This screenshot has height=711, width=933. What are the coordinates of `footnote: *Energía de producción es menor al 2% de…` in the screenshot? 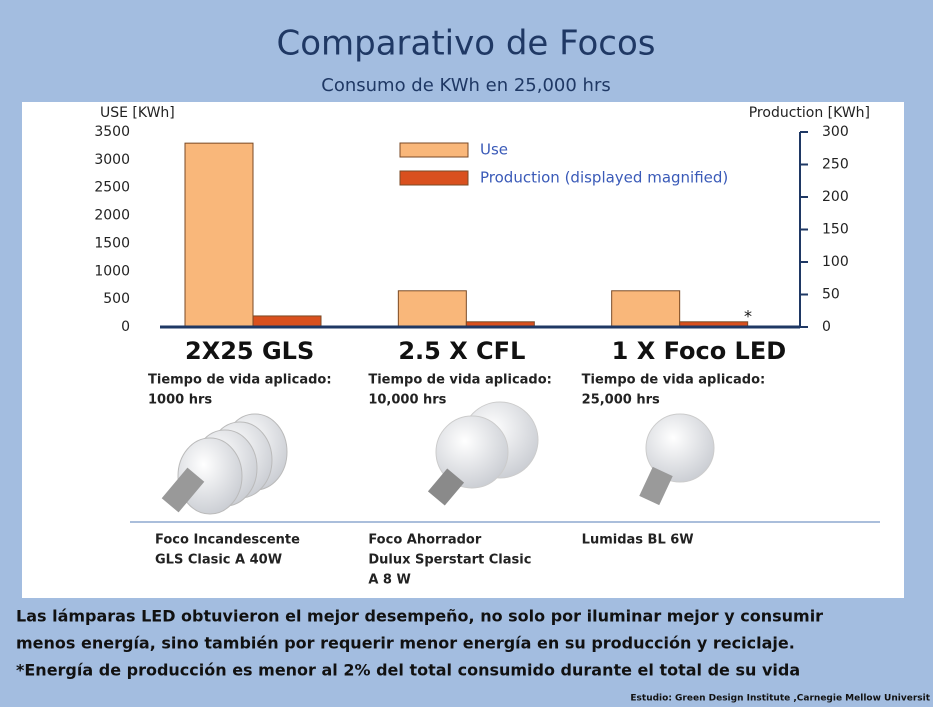 It's located at (408, 670).